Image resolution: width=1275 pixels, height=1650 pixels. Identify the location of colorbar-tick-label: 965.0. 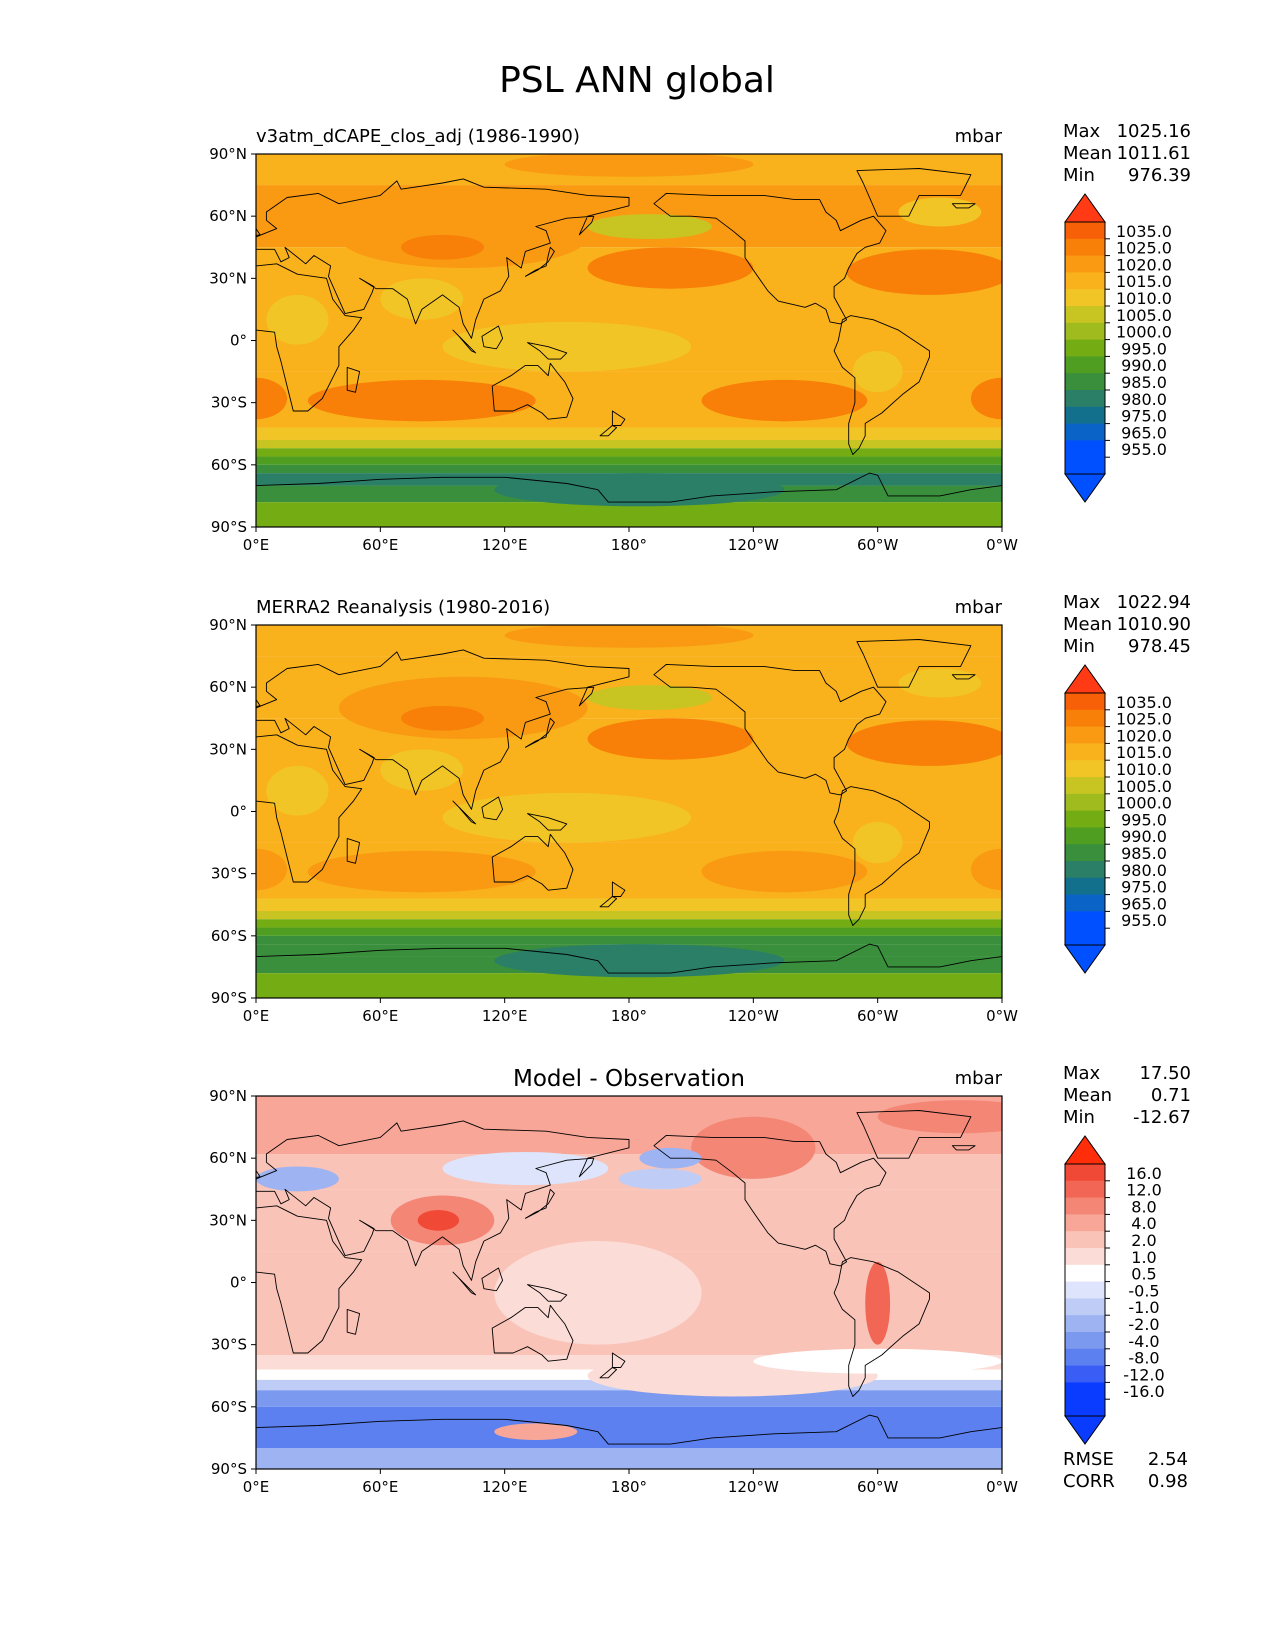
(1144, 903).